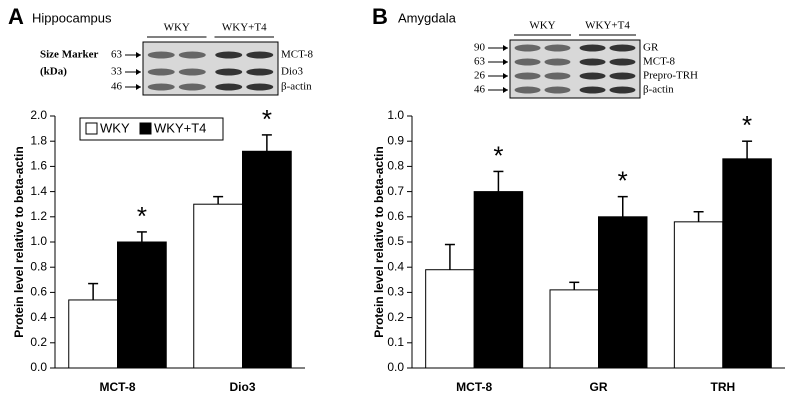 The height and width of the screenshot is (402, 800). I want to click on band-label: Prepro-TRH, so click(670, 76).